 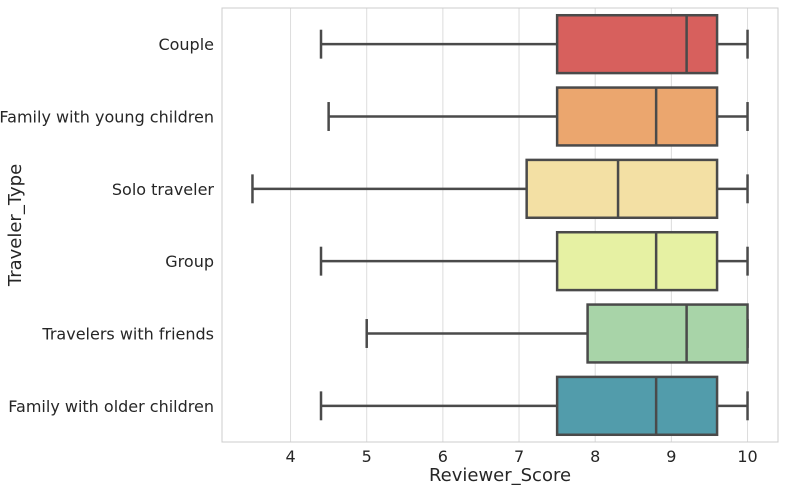 What do you see at coordinates (747, 456) in the screenshot?
I see `x-tick-label: 10` at bounding box center [747, 456].